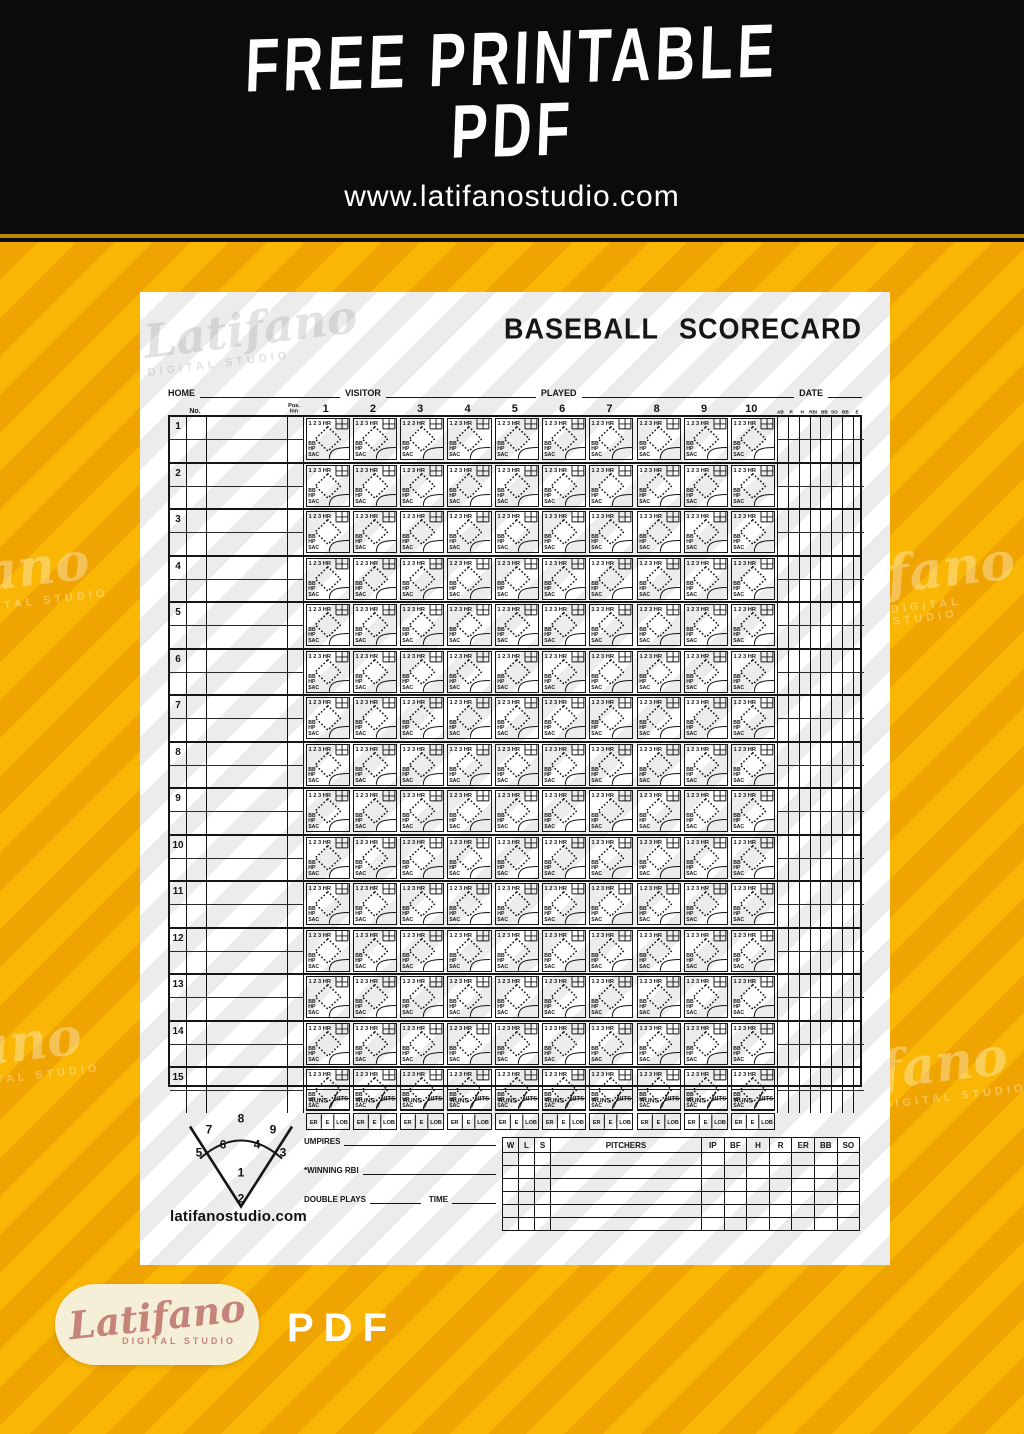  Describe the element at coordinates (767, 1098) in the screenshot. I see `svg-text: HITS` at that location.